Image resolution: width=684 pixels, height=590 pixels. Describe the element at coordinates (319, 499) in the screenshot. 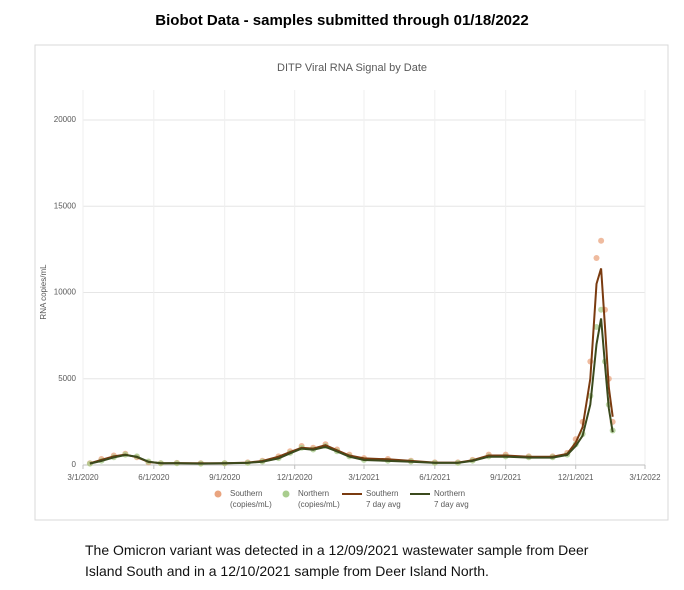

I see `legend-label: Northern (copies/mL)` at that location.